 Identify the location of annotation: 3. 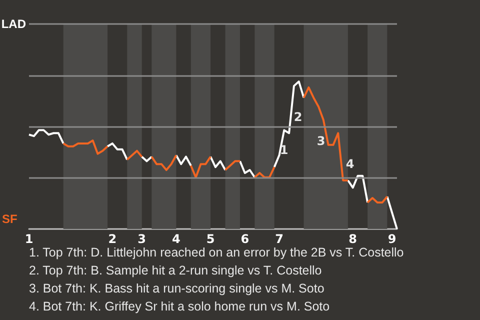
(321, 141).